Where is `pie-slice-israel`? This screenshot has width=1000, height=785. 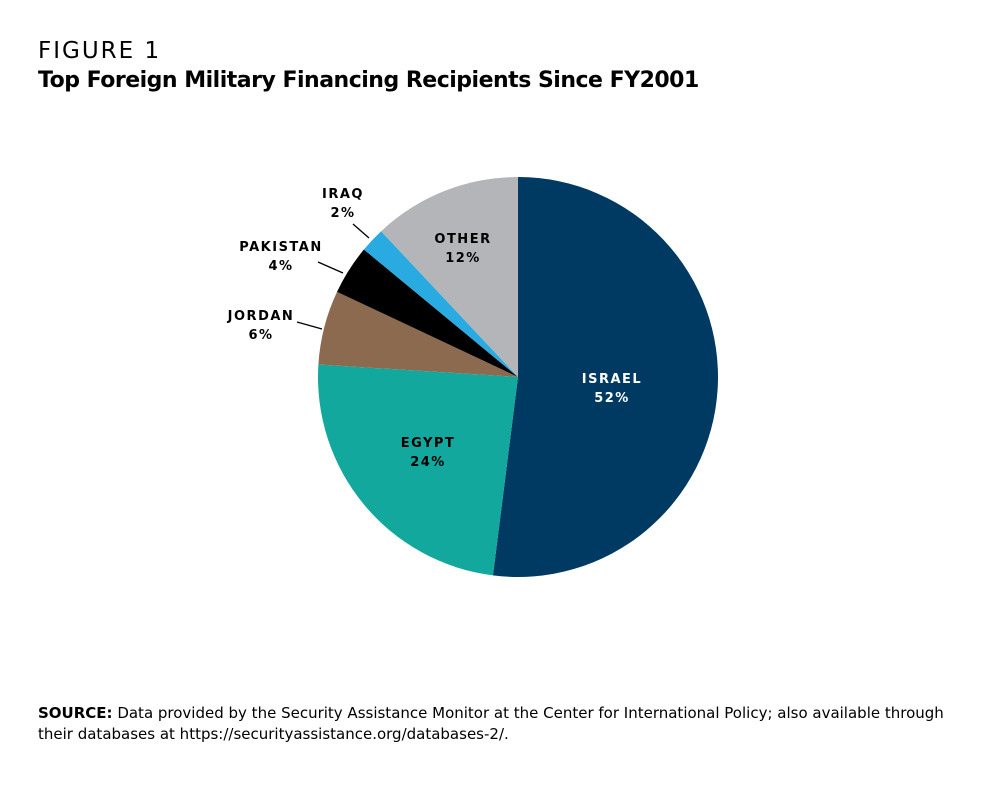 pie-slice-israel is located at coordinates (605, 376).